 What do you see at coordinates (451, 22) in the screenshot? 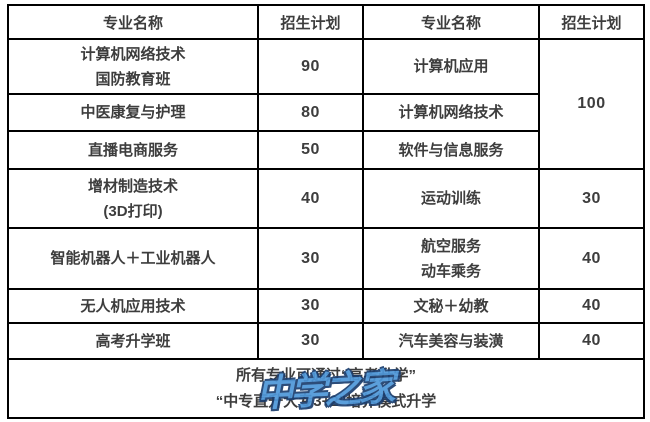
I see `header-major-right: 专业名称` at bounding box center [451, 22].